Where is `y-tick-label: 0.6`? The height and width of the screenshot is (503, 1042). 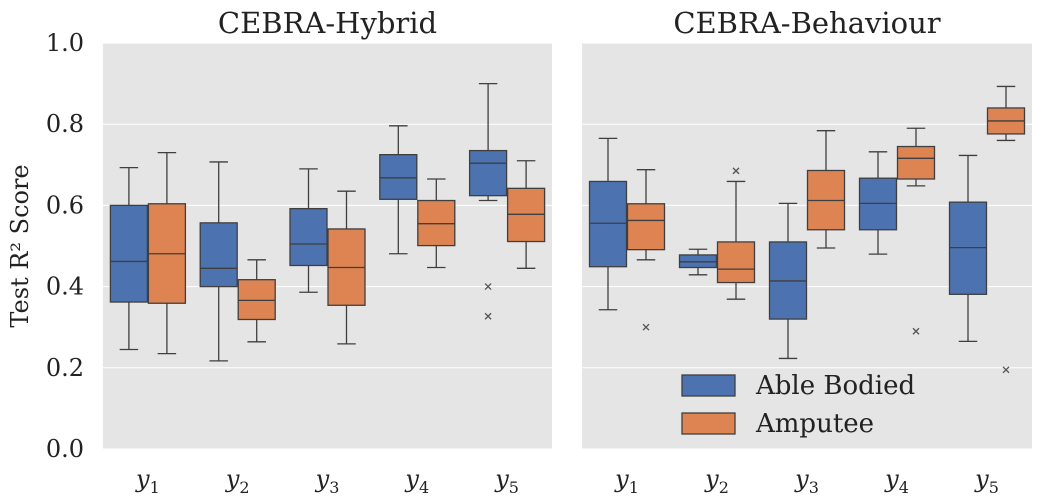
y-tick-label: 0.6 is located at coordinates (65, 205).